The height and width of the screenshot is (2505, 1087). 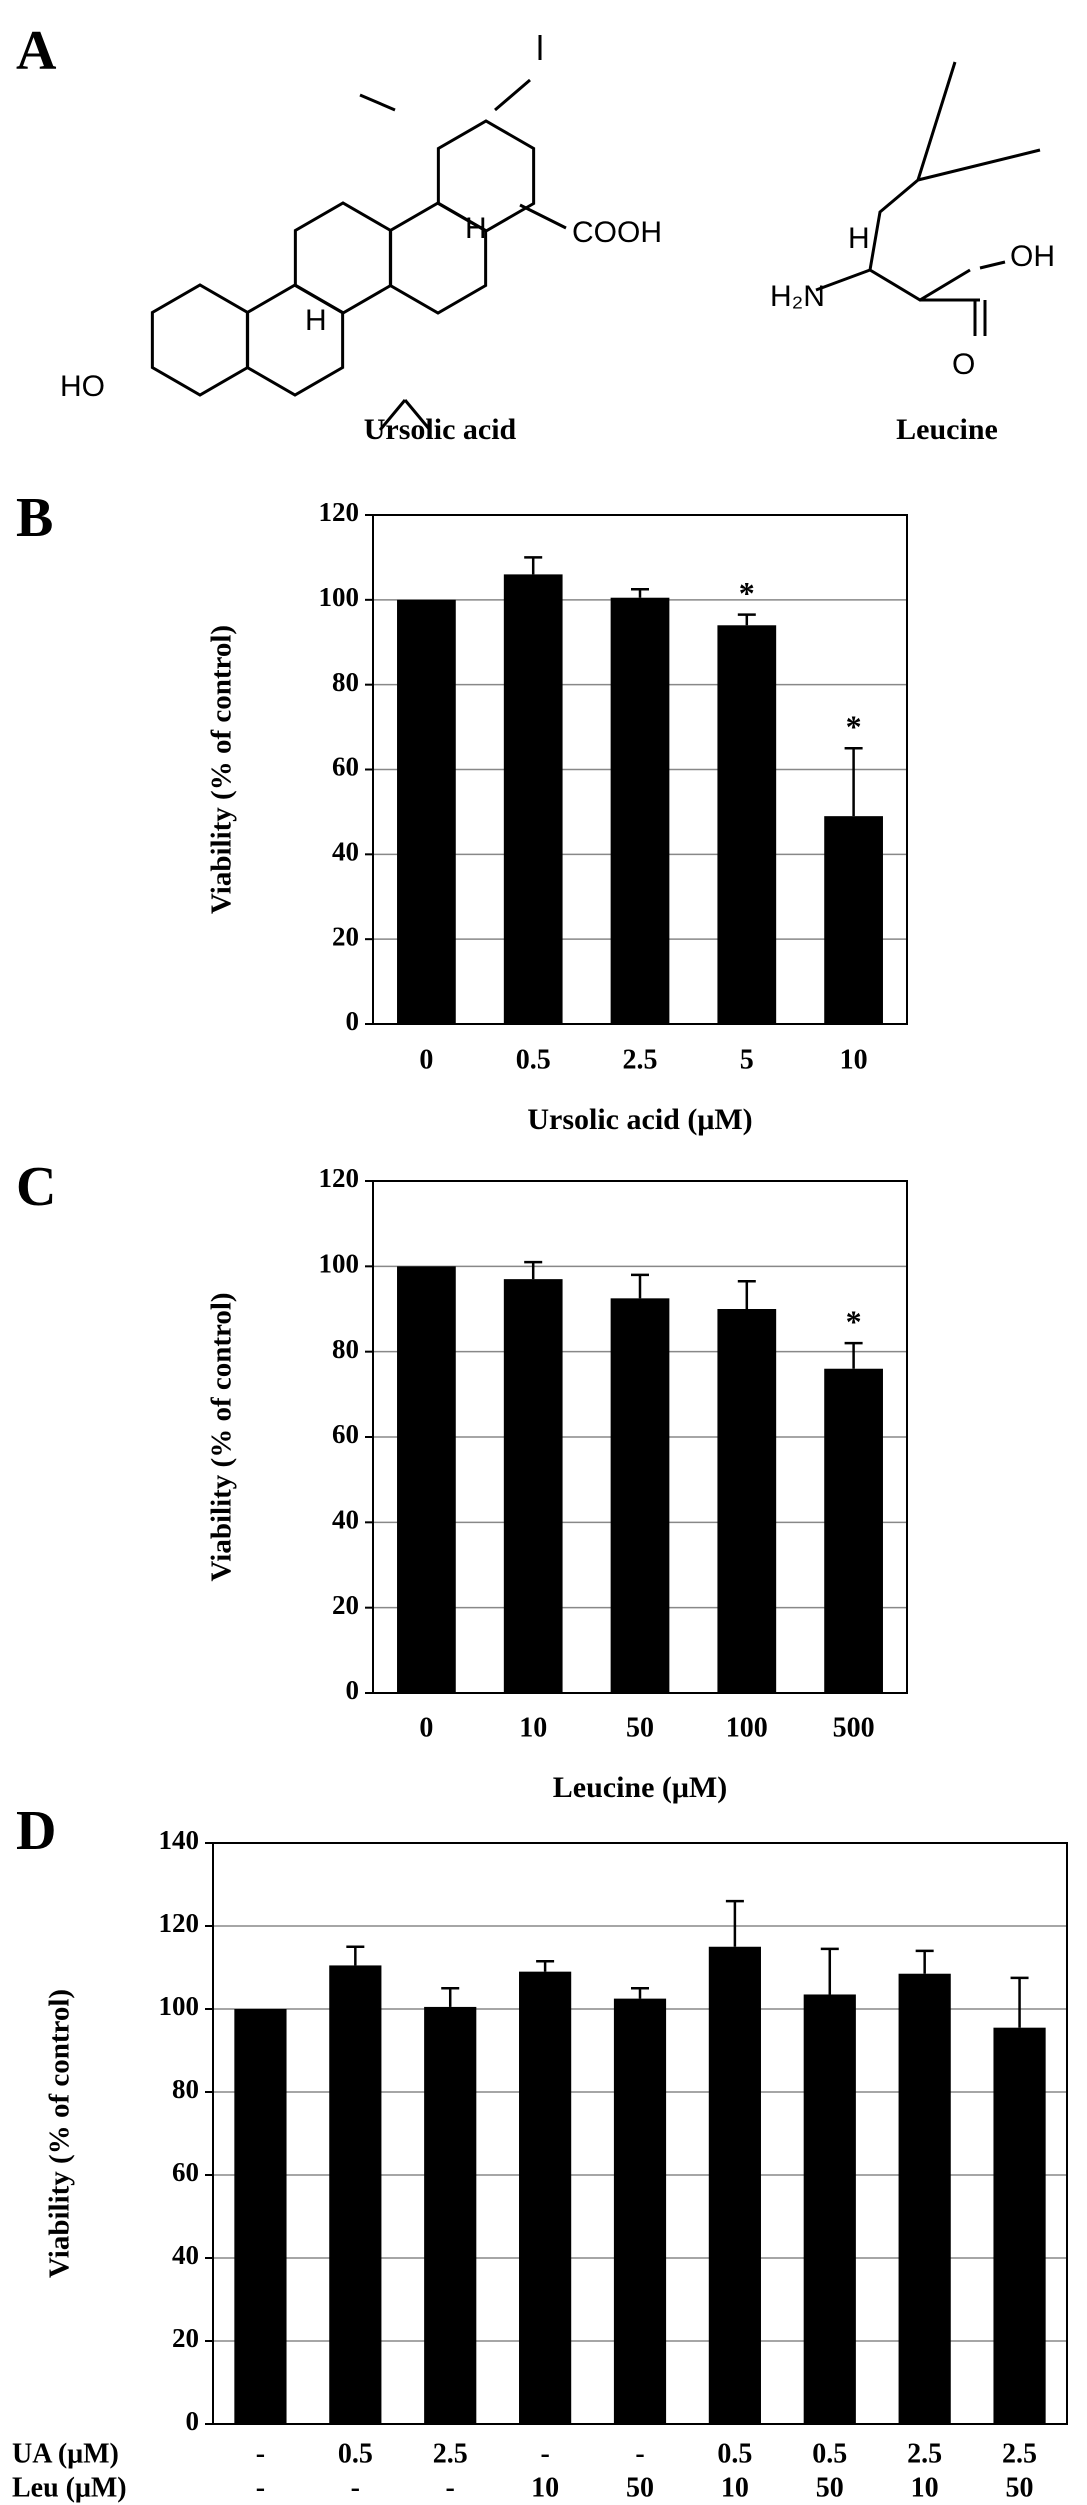 What do you see at coordinates (36, 1831) in the screenshot?
I see `panel-label: D` at bounding box center [36, 1831].